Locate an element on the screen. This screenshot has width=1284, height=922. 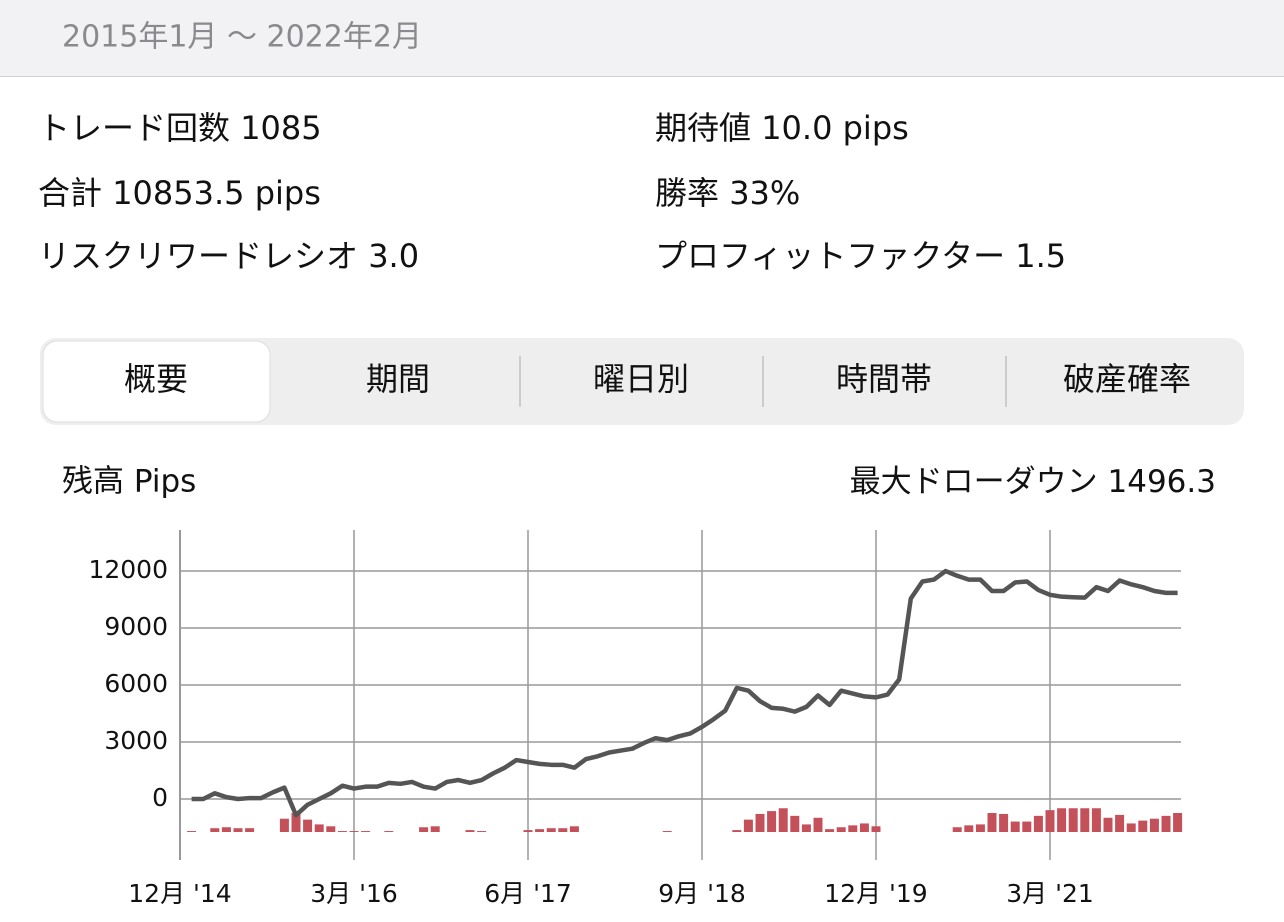
x-tick-label: 12月 '19 is located at coordinates (875, 893).